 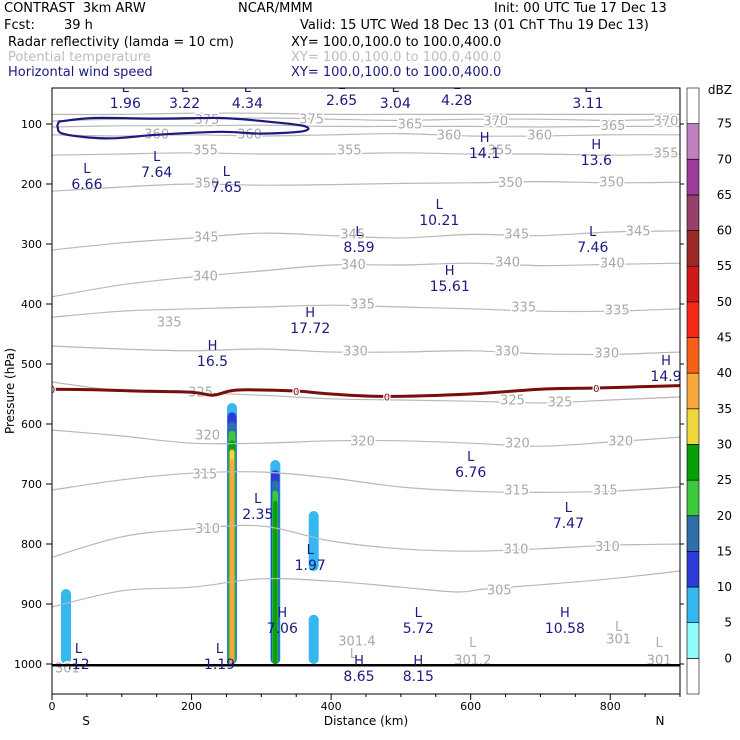 What do you see at coordinates (75, 8) in the screenshot?
I see `model-title: CONTRAST 3km ARW` at bounding box center [75, 8].